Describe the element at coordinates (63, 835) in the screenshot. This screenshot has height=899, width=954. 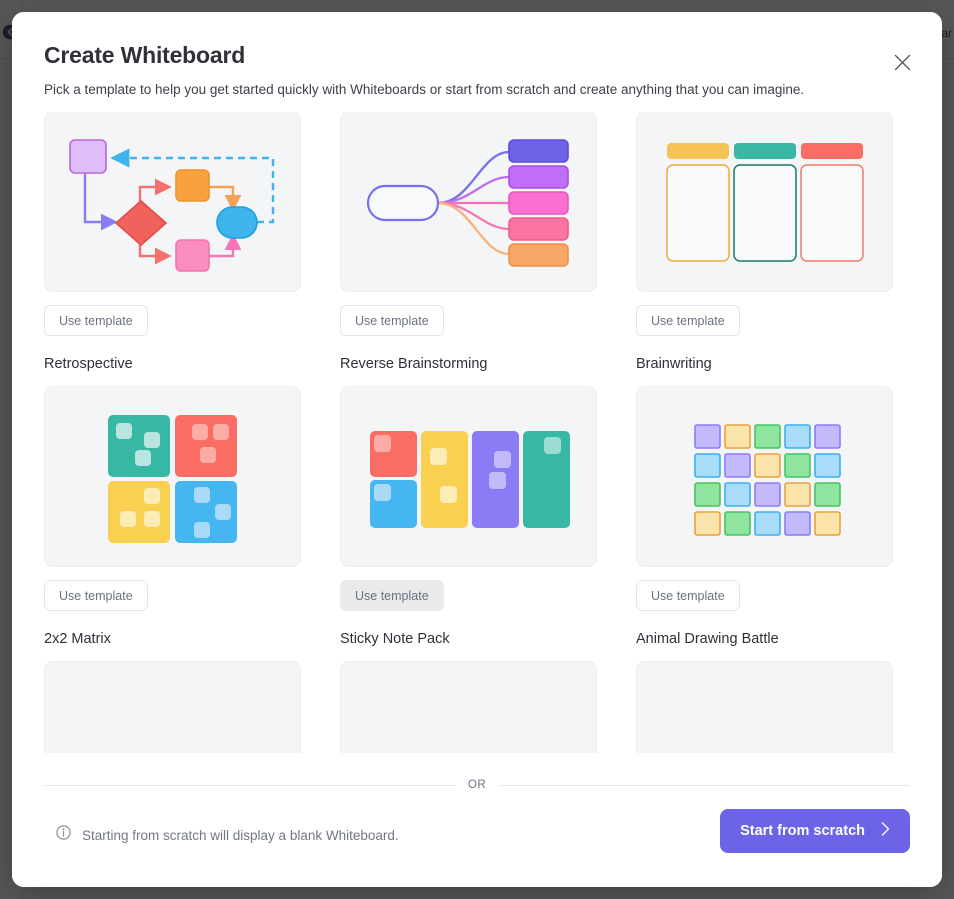
I see `info-circle-icon` at that location.